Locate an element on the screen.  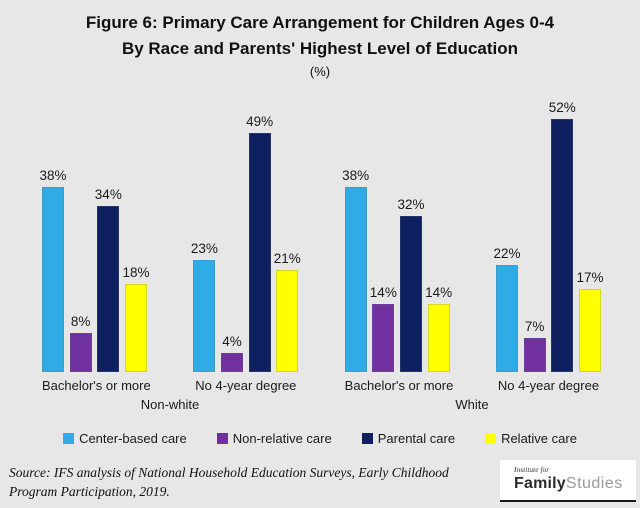
legend-item-non-relative-care: Non-relative care is located at coordinates (274, 438).